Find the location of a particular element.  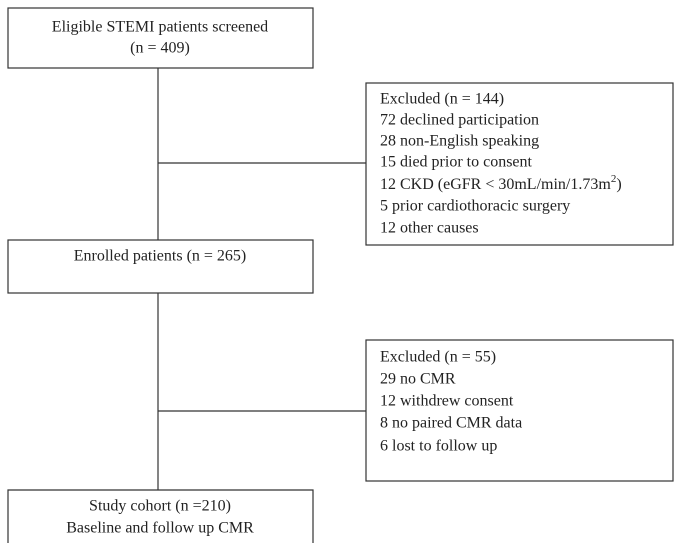

cohort-box is located at coordinates (160, 516).